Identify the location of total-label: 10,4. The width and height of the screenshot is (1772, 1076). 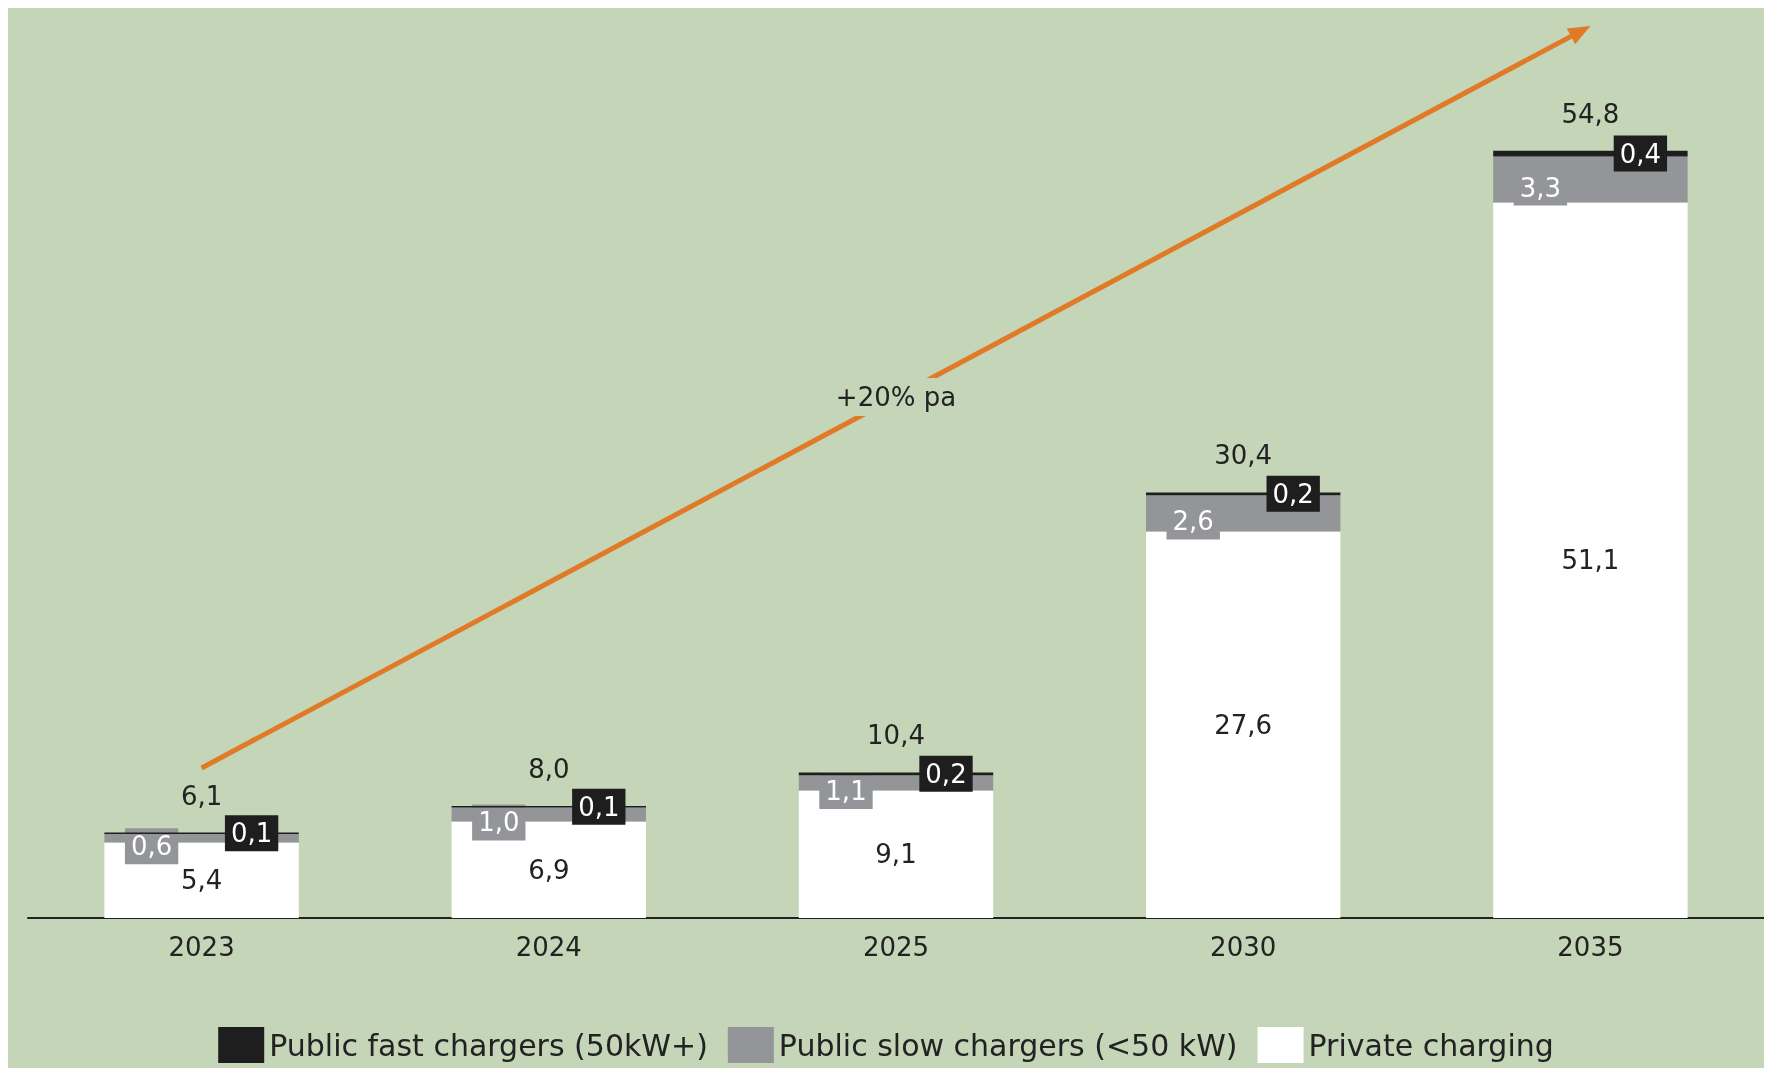
(896, 735).